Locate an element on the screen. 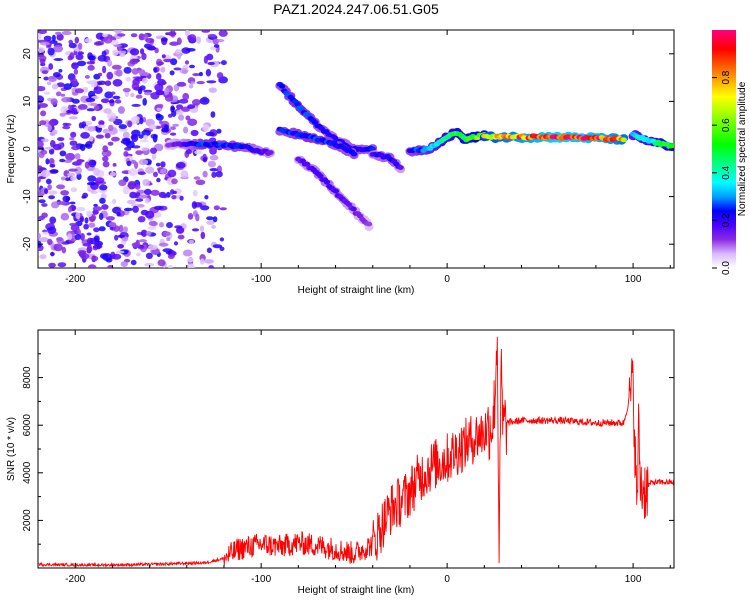 The image size is (750, 600). snr-ytick-label: 2000 is located at coordinates (27, 520).